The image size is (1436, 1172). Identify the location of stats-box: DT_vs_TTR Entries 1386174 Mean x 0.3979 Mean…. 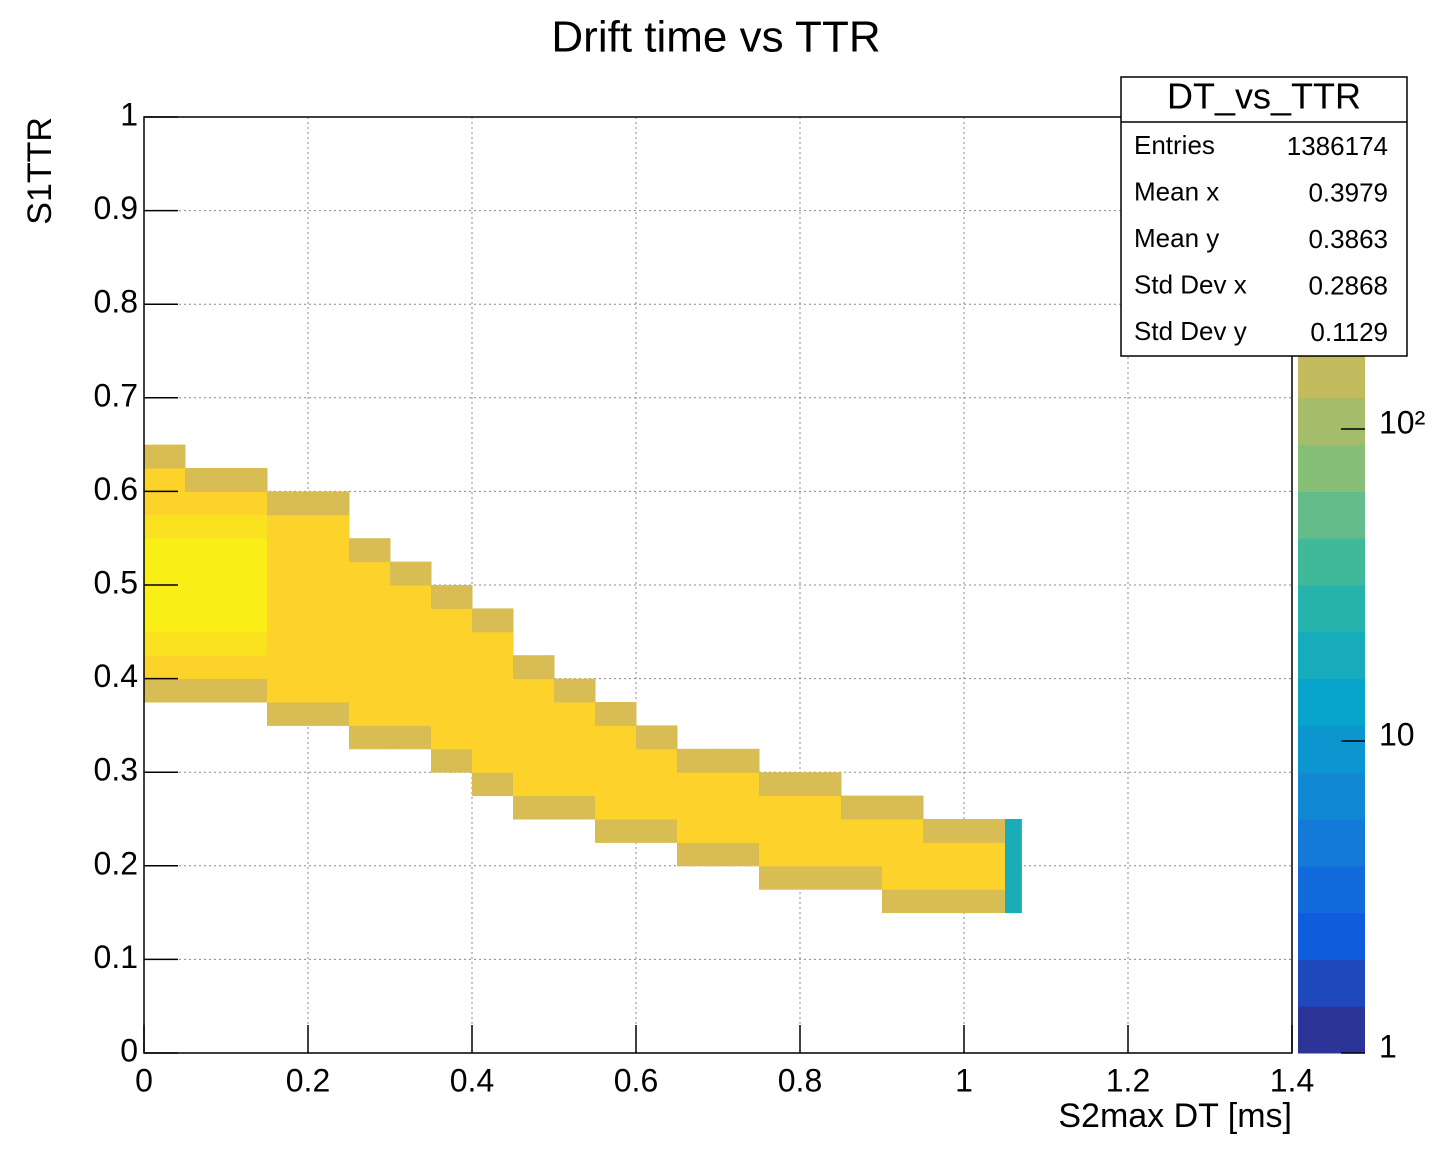
(1264, 216).